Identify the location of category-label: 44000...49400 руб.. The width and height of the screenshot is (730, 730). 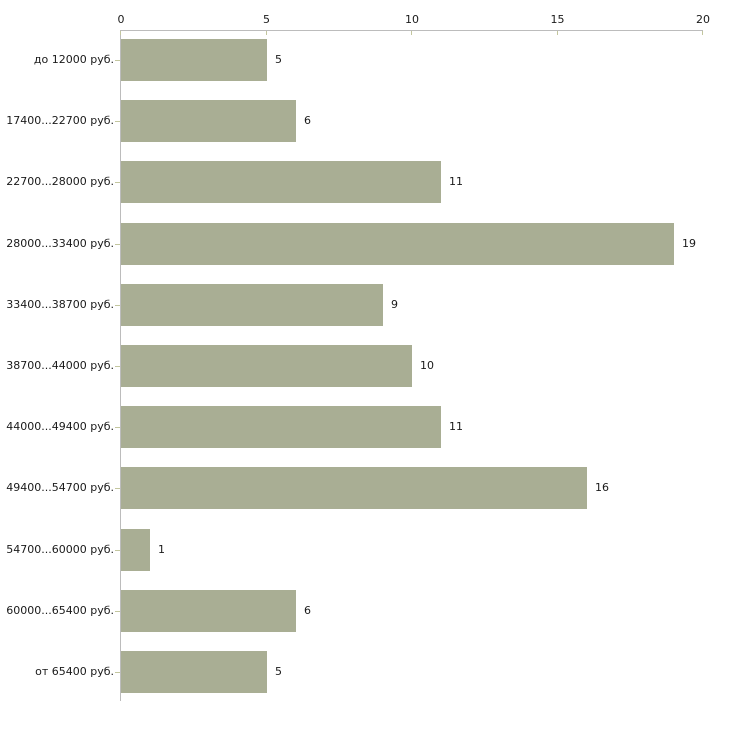
(60, 427).